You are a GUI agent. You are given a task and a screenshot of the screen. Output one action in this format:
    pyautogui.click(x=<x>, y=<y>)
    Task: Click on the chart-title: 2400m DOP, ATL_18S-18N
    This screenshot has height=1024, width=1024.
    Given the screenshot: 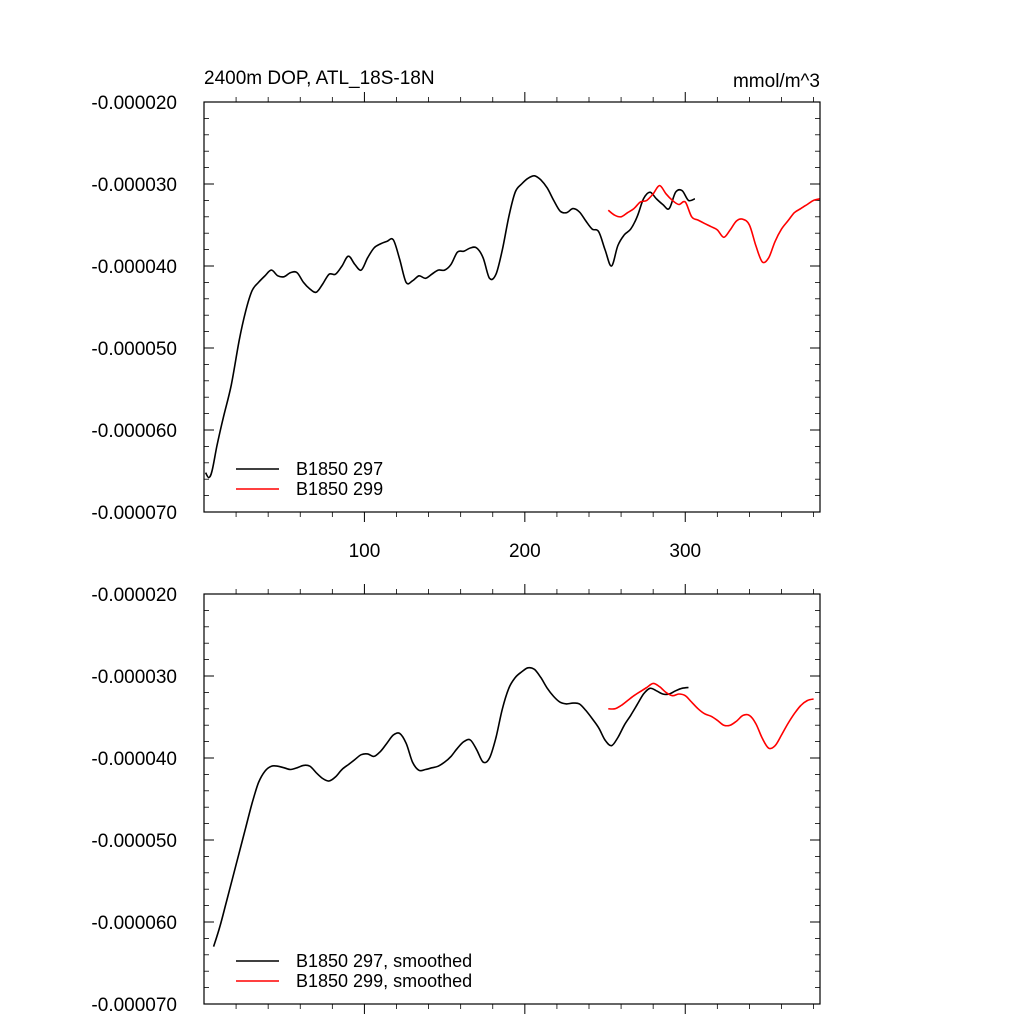 What is the action you would take?
    pyautogui.click(x=319, y=78)
    